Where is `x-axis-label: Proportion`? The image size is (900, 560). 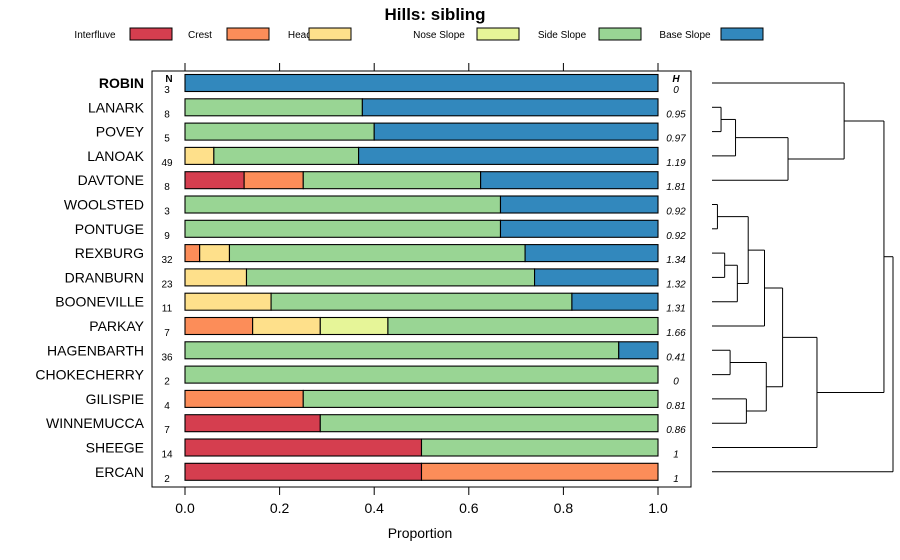
x-axis-label: Proportion is located at coordinates (420, 533).